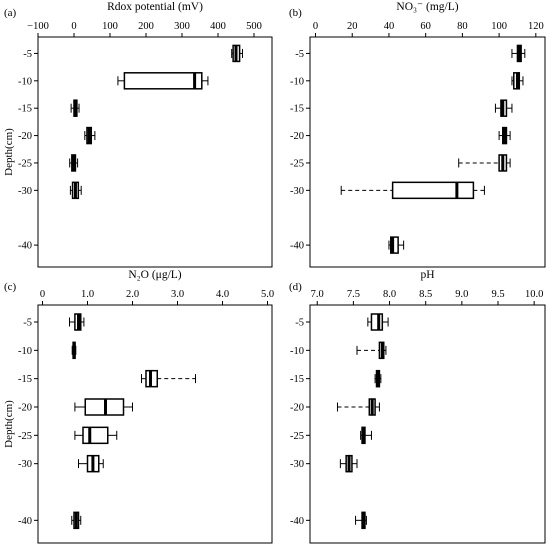  Describe the element at coordinates (295, 13) in the screenshot. I see `panel-label: (b)` at that location.